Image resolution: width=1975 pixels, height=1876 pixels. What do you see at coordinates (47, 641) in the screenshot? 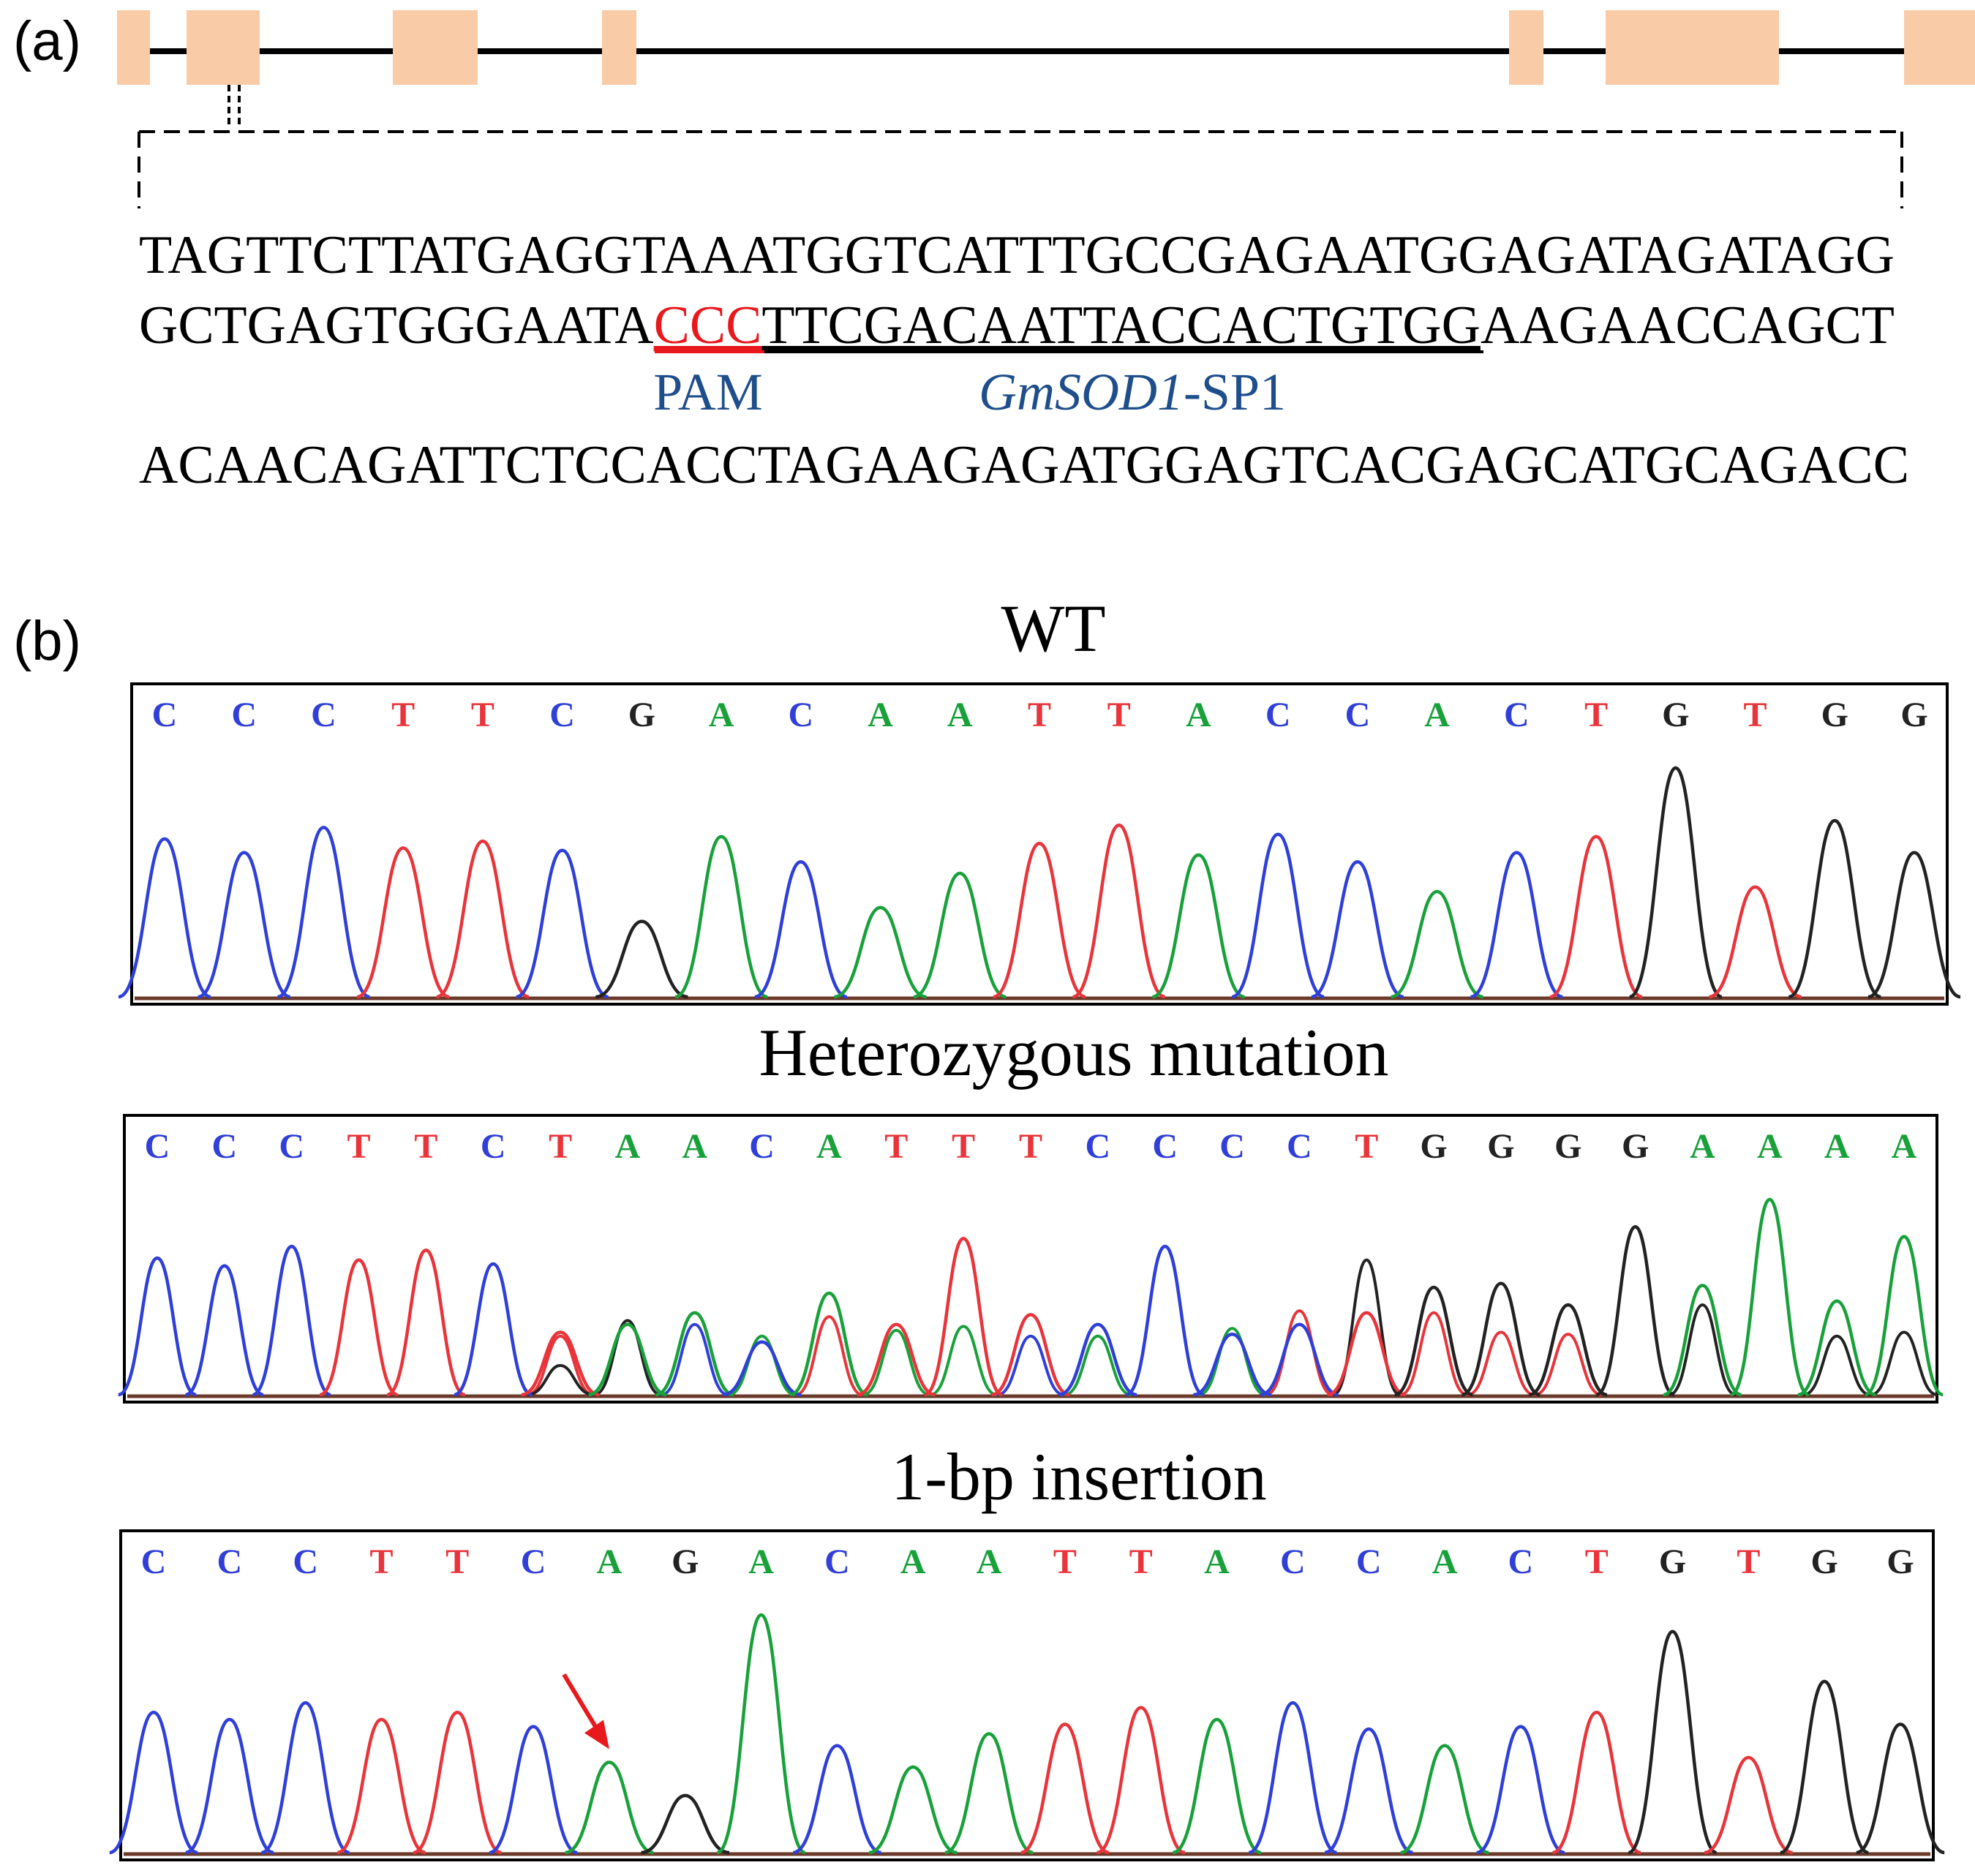
I see `panel-b-label: (b)` at bounding box center [47, 641].